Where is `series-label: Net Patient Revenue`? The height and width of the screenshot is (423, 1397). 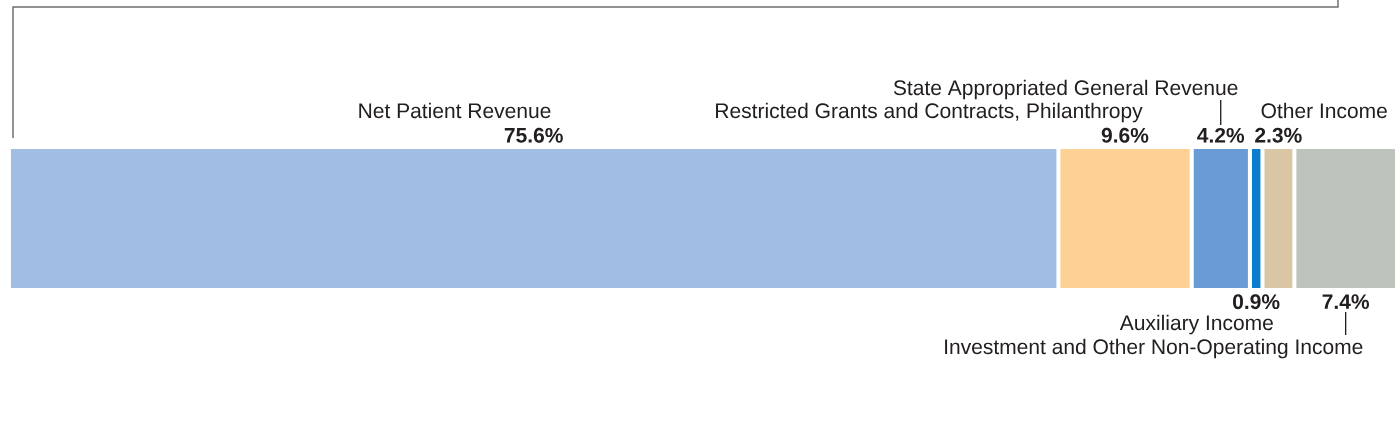 series-label: Net Patient Revenue is located at coordinates (455, 110).